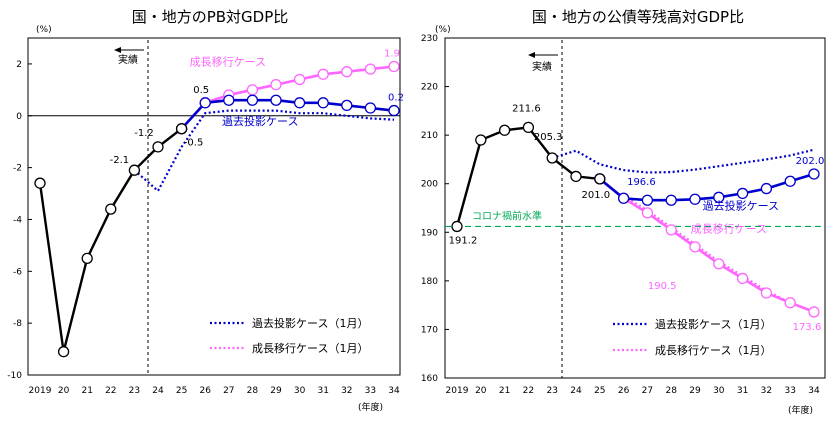  What do you see at coordinates (14, 376) in the screenshot?
I see `pb-ytick-label: -10` at bounding box center [14, 376].